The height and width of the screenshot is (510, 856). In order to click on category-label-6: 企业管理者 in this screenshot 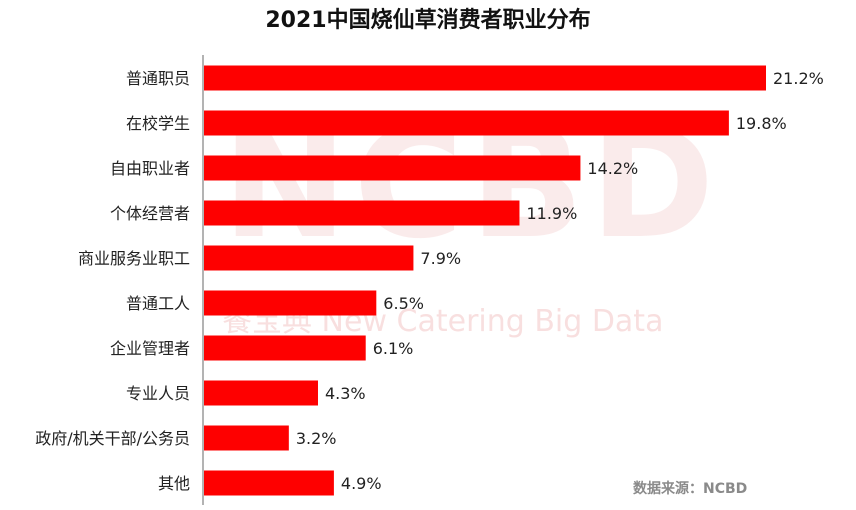, I will do `click(150, 348)`.